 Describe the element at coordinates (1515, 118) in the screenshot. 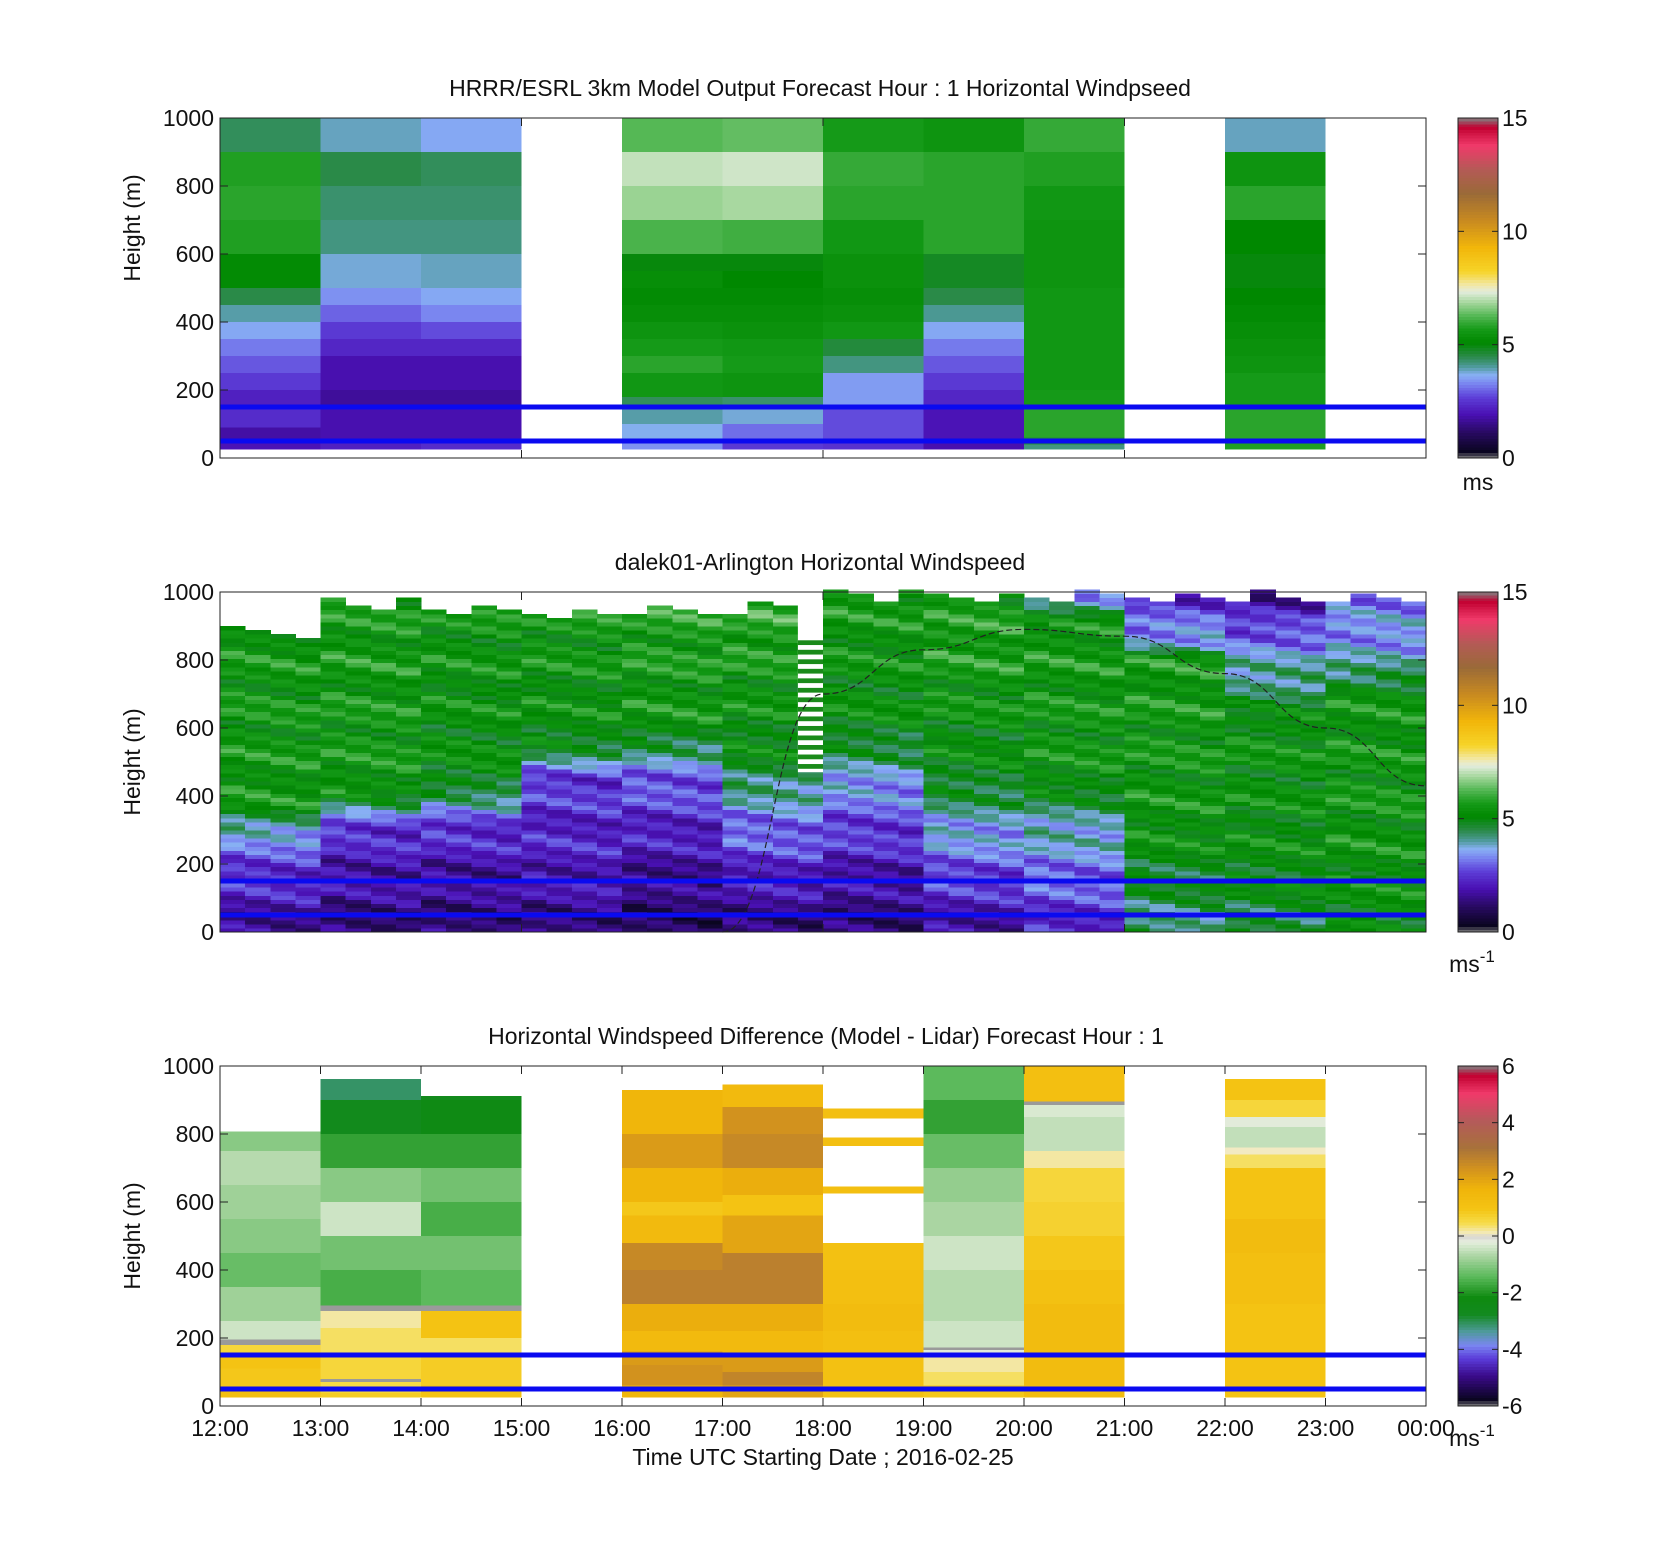

I see `colorbar-tick-label: 15` at that location.